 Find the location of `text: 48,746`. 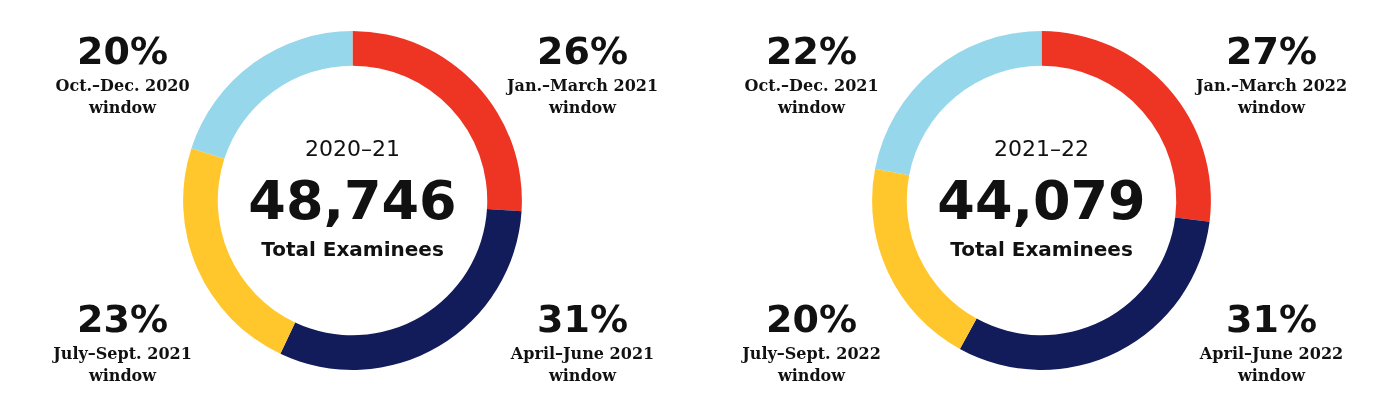

text: 48,746 is located at coordinates (352, 200).